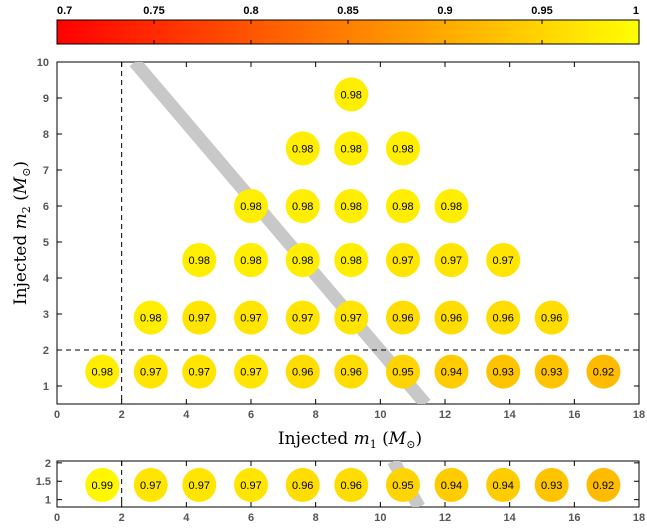 This screenshot has height=531, width=647. Describe the element at coordinates (316, 518) in the screenshot. I see `x-tick-label: 8` at that location.